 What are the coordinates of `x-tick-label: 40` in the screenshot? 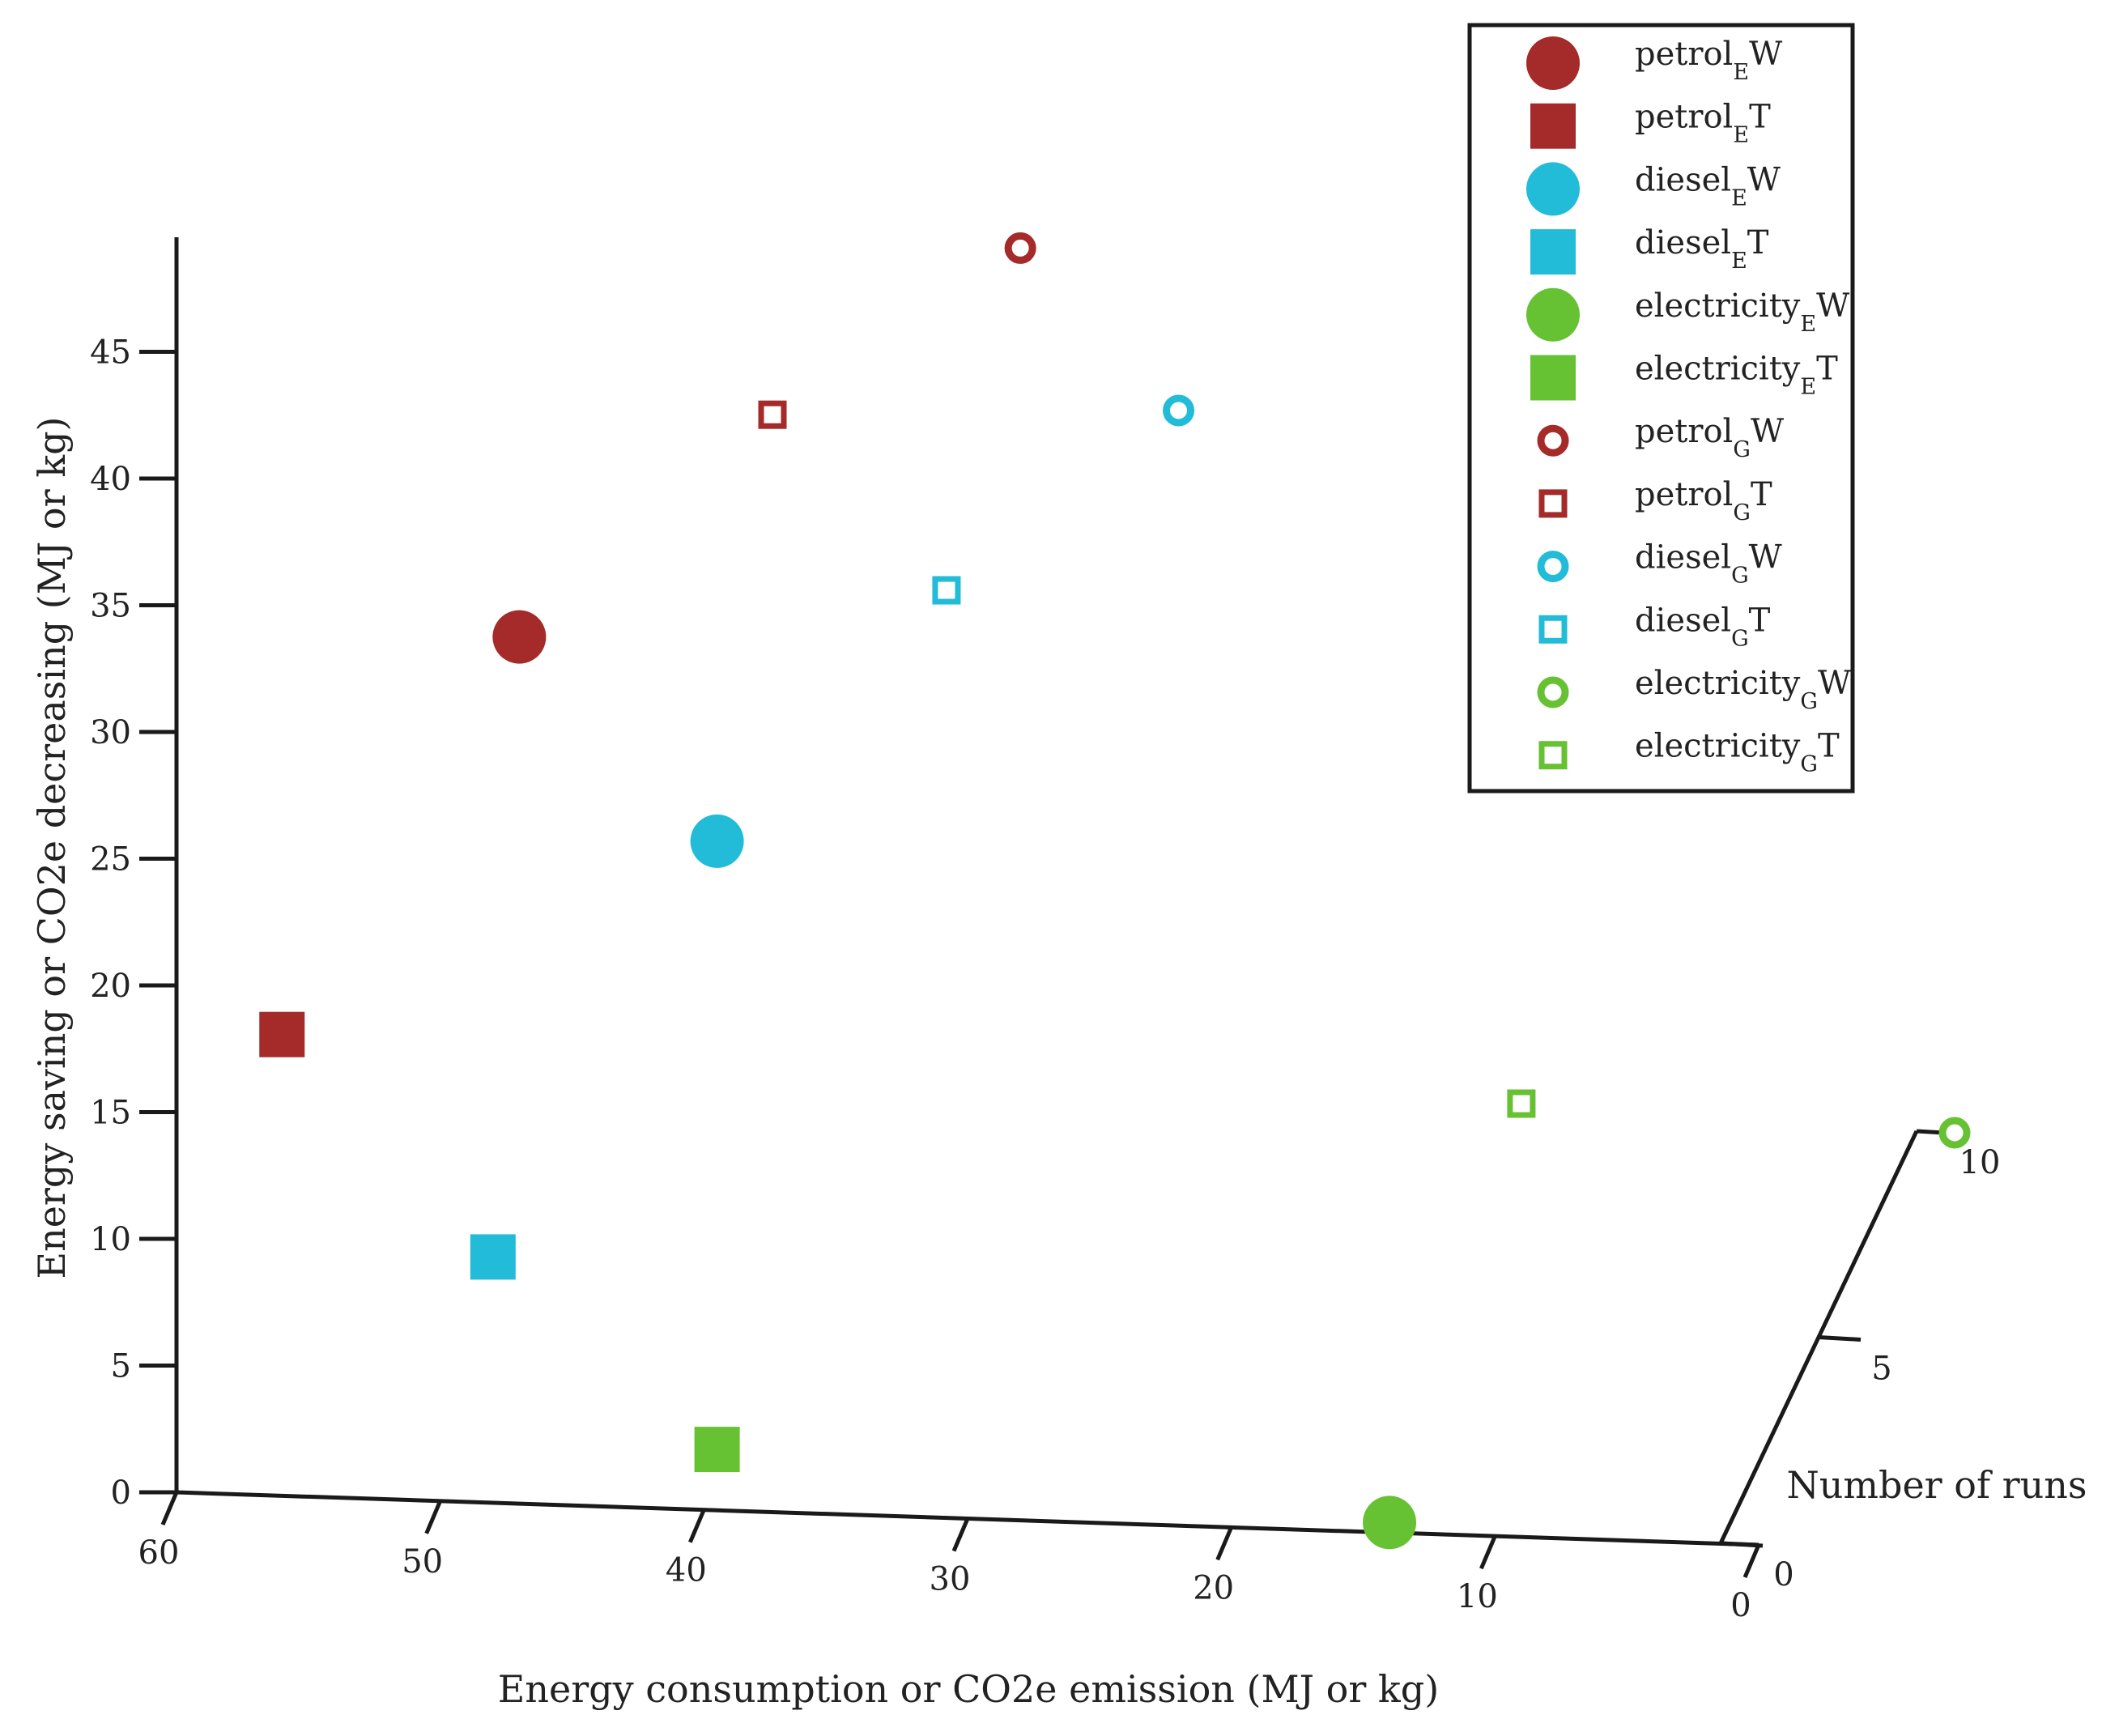 It's located at (686, 1570).